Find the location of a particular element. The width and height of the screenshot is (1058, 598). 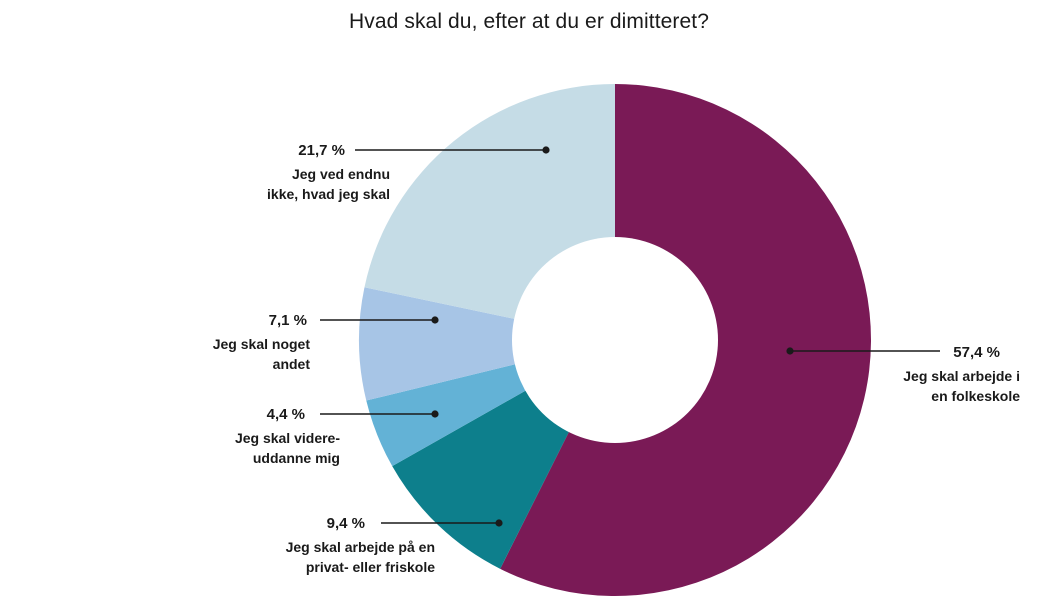

slice-value-label: 57,4 % is located at coordinates (976, 352).